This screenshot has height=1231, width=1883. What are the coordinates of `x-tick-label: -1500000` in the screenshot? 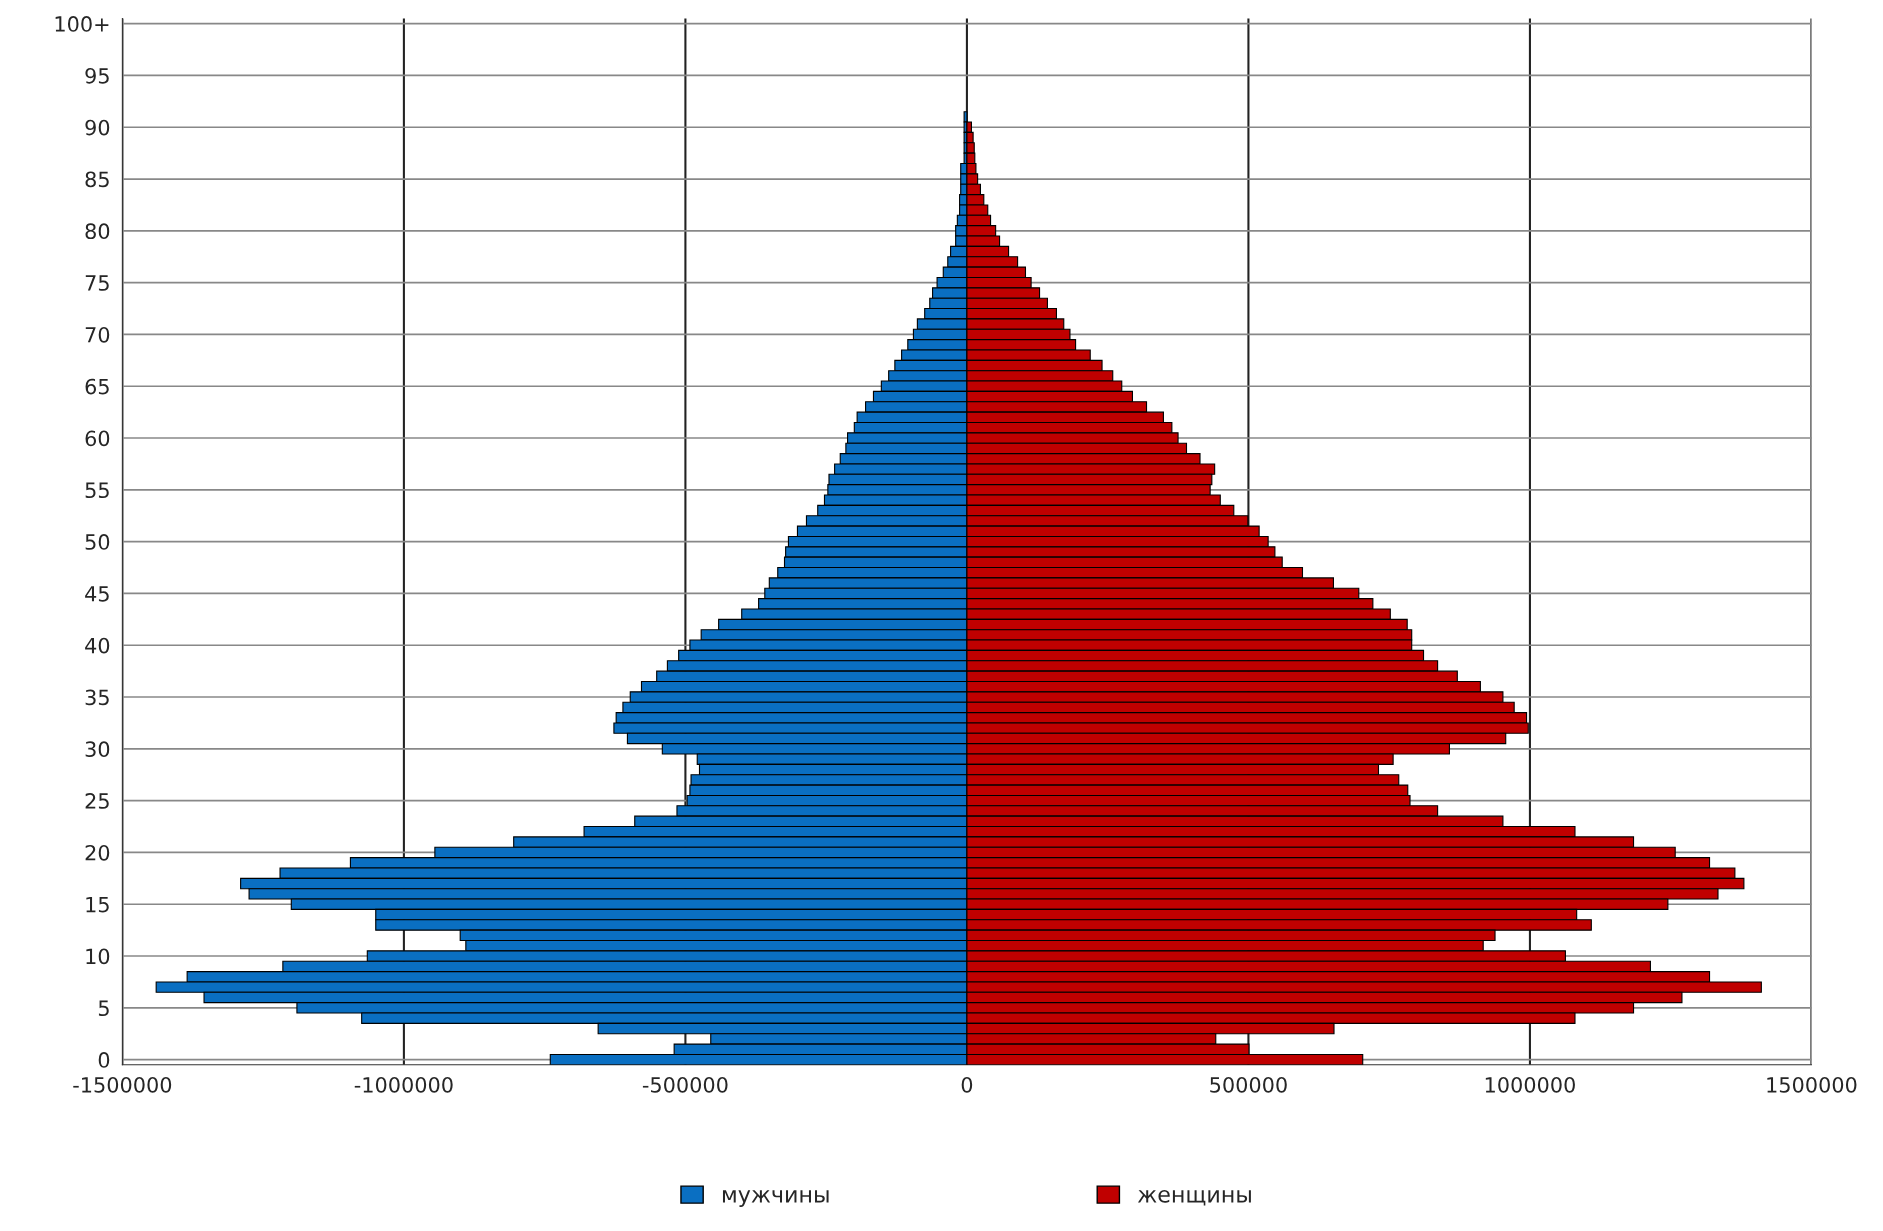 It's located at (122, 1084).